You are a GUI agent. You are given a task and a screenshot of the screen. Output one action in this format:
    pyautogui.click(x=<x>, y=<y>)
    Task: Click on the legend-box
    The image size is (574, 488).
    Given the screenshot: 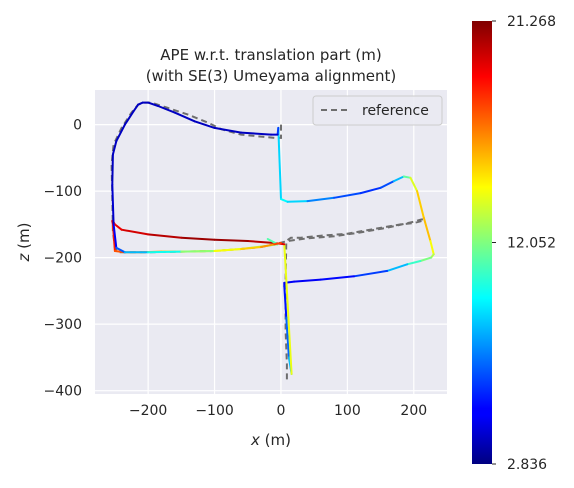 What is the action you would take?
    pyautogui.click(x=377, y=110)
    